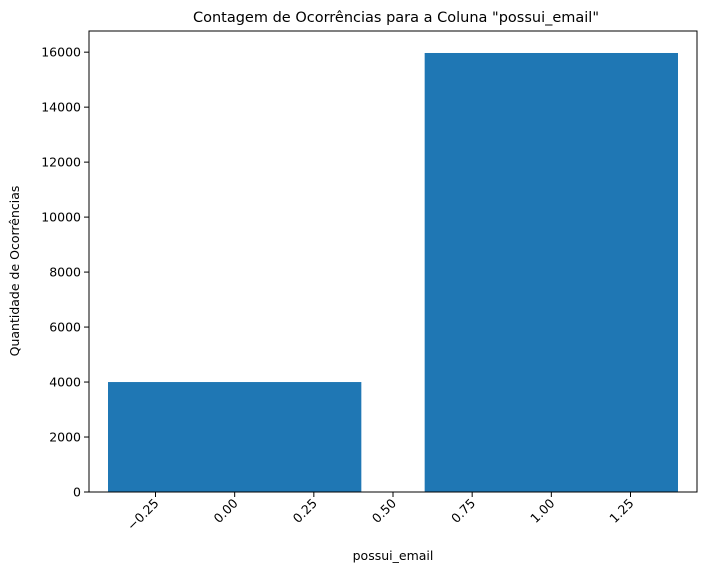 This screenshot has height=572, width=713. I want to click on y-tick-label: 6000, so click(65, 327).